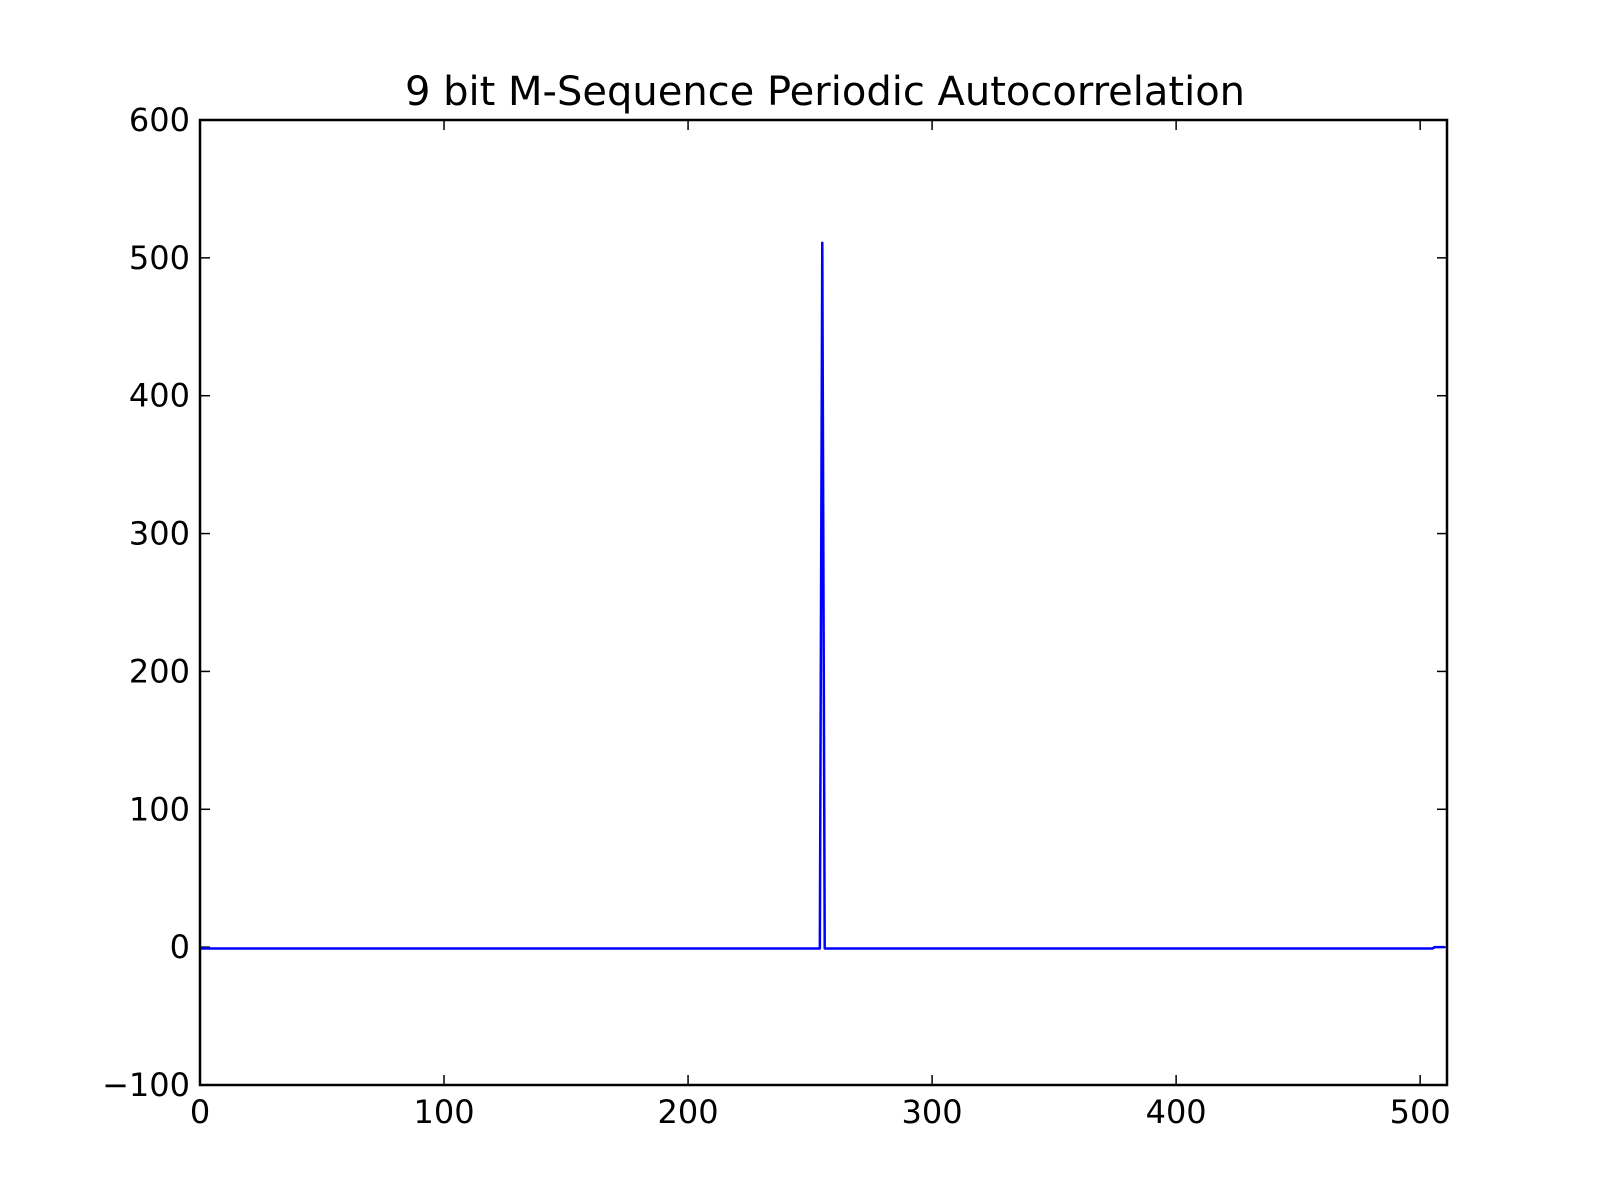 Image resolution: width=1600 pixels, height=1200 pixels. I want to click on x-tick-label: 400, so click(1176, 1112).